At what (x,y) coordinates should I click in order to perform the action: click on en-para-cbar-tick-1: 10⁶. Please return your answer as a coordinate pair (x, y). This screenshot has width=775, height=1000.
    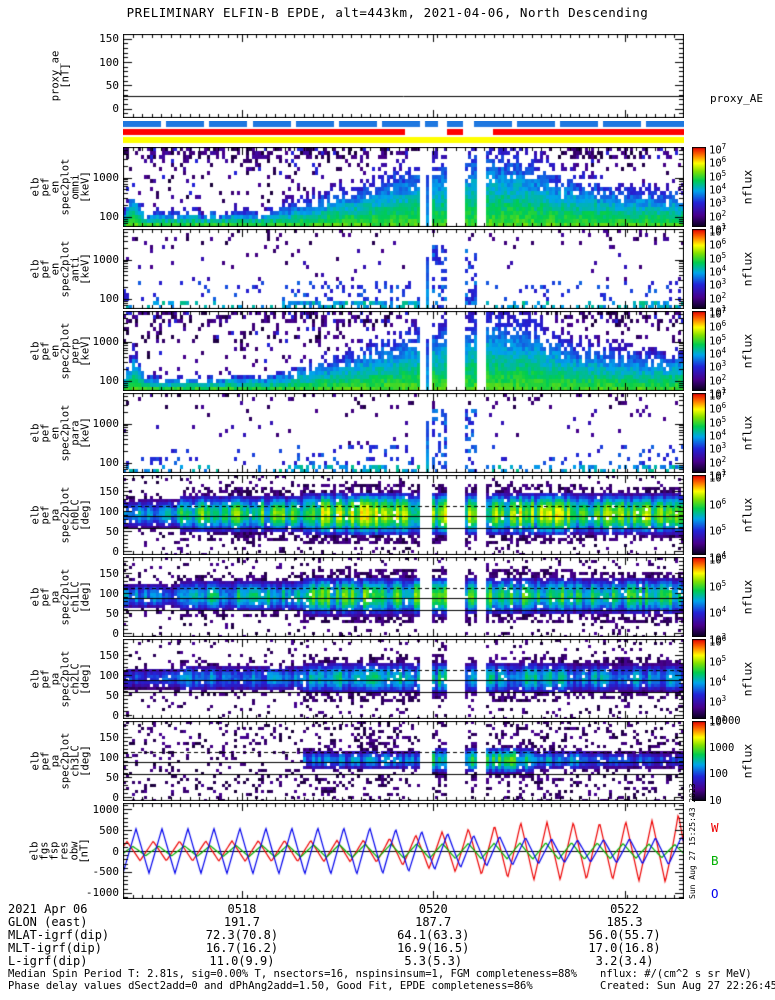
    Looking at the image, I should click on (718, 408).